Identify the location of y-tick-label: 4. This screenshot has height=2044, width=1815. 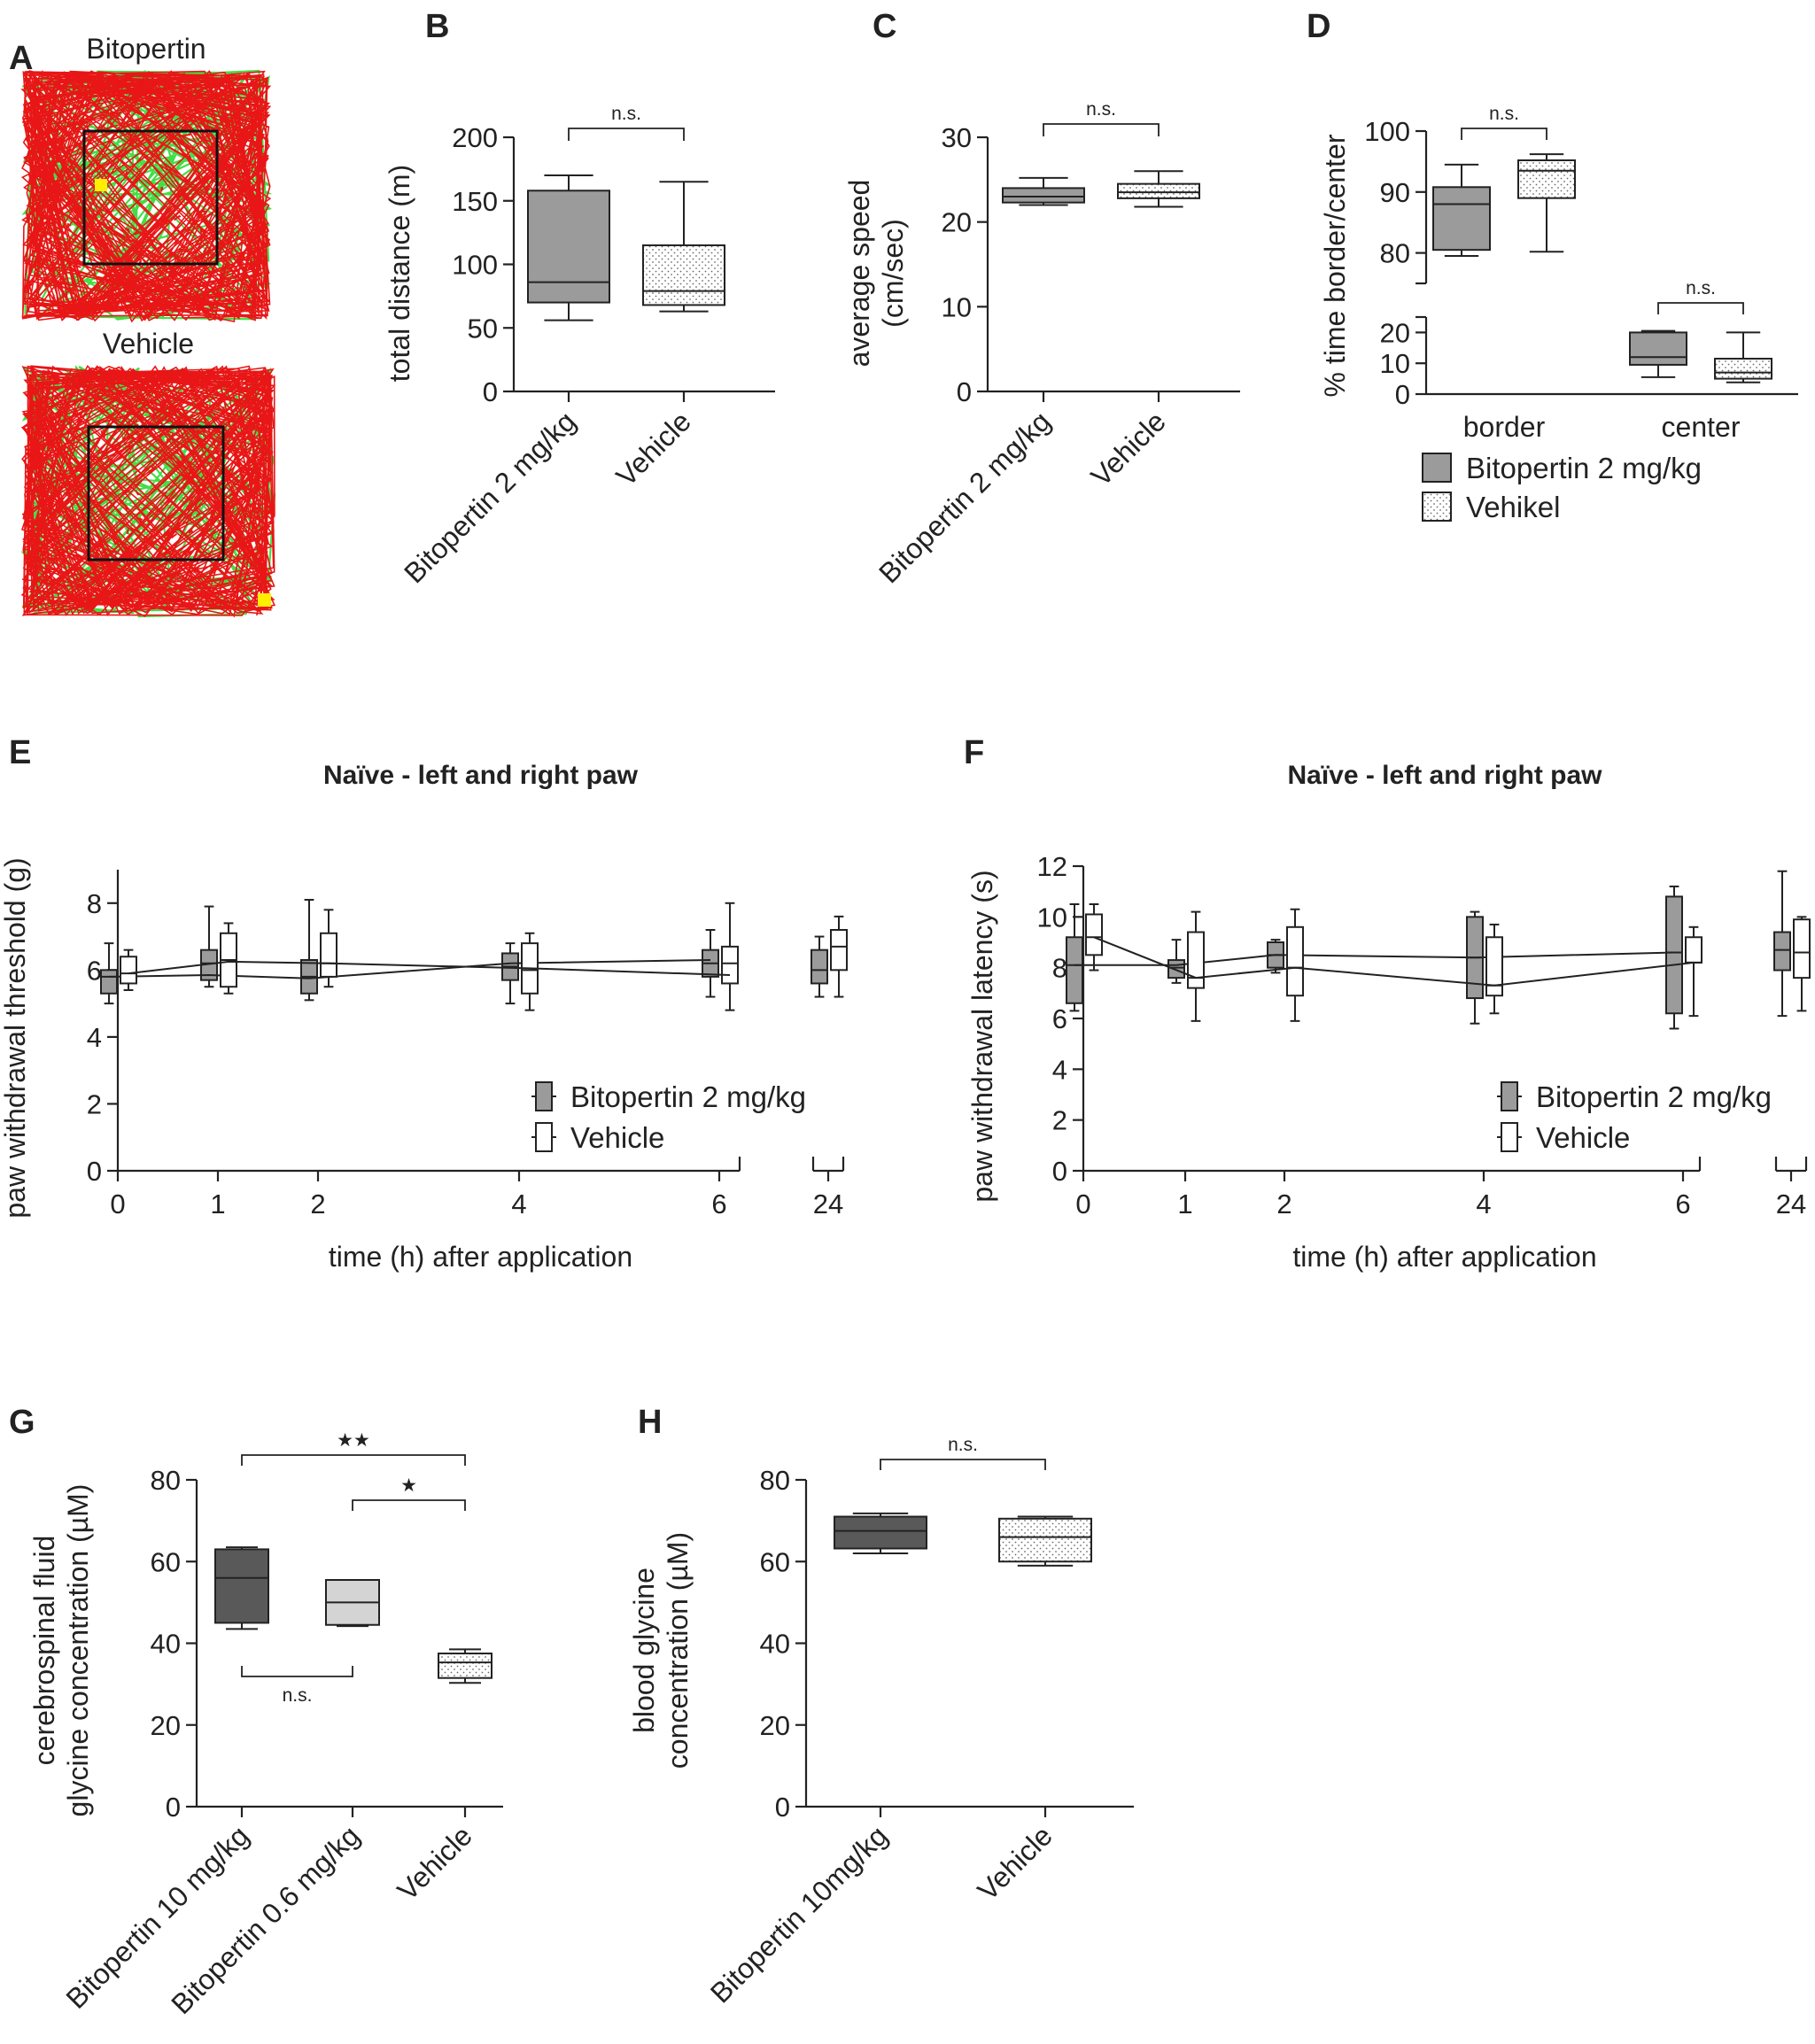
(1060, 1069).